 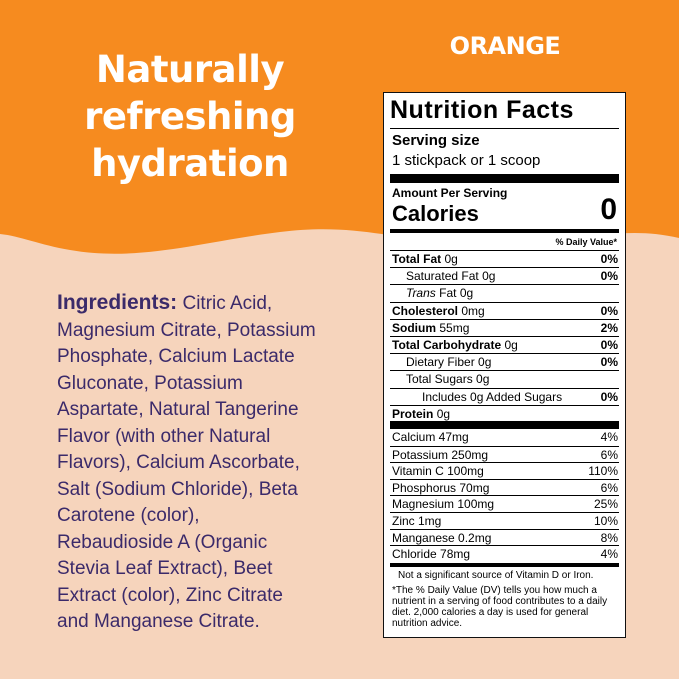 I want to click on vitamin-name: Phosphorus 70mg, so click(x=441, y=487).